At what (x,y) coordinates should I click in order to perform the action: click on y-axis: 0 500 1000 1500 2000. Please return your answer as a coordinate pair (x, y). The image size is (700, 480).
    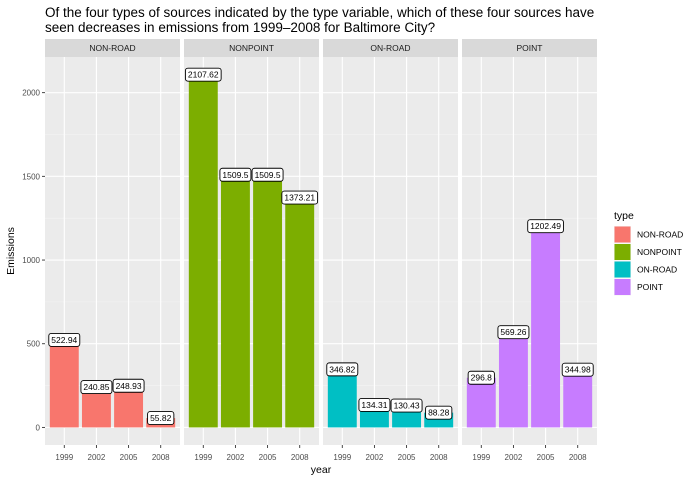
    Looking at the image, I should click on (33, 260).